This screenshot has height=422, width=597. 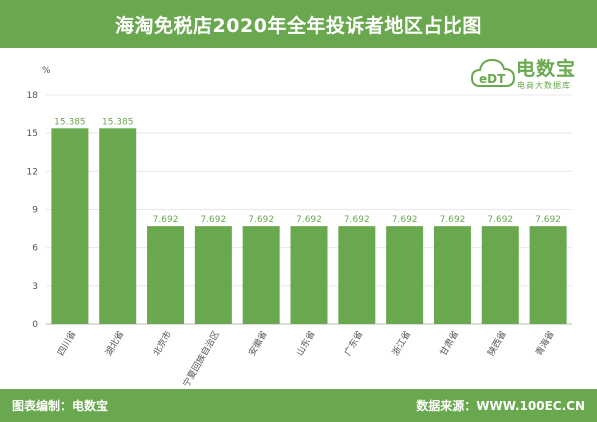 What do you see at coordinates (500, 406) in the screenshot?
I see `footer-source: 数据来源：WWW.100EC.CN` at bounding box center [500, 406].